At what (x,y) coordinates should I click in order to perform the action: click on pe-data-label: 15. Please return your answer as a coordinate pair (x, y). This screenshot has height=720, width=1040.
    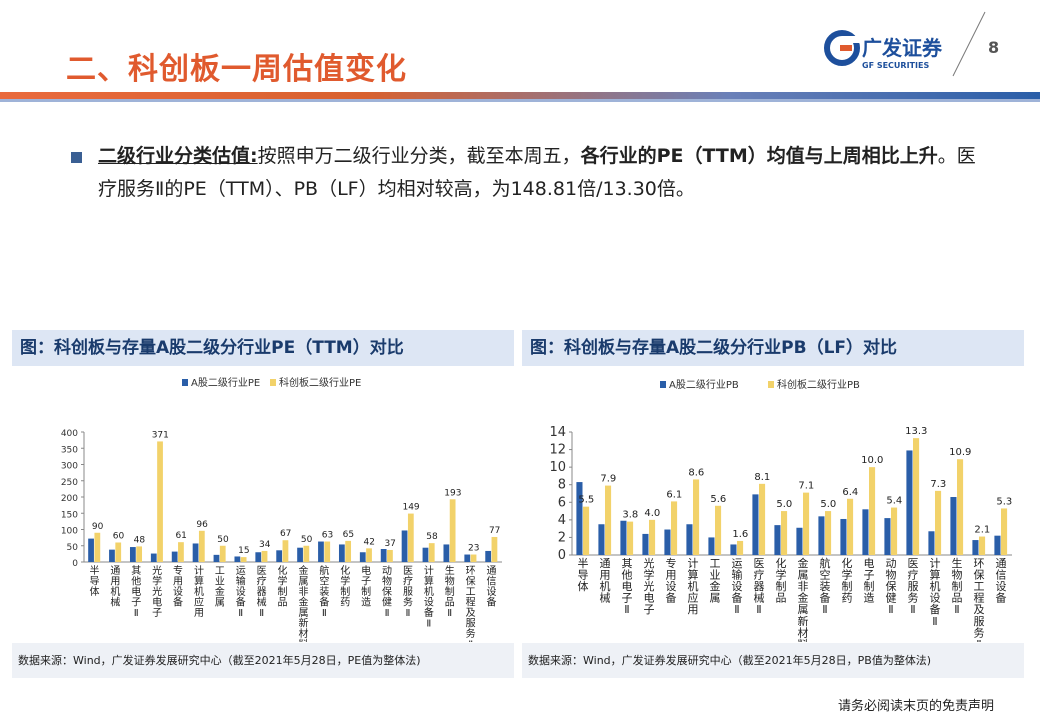
    Looking at the image, I should click on (243, 551).